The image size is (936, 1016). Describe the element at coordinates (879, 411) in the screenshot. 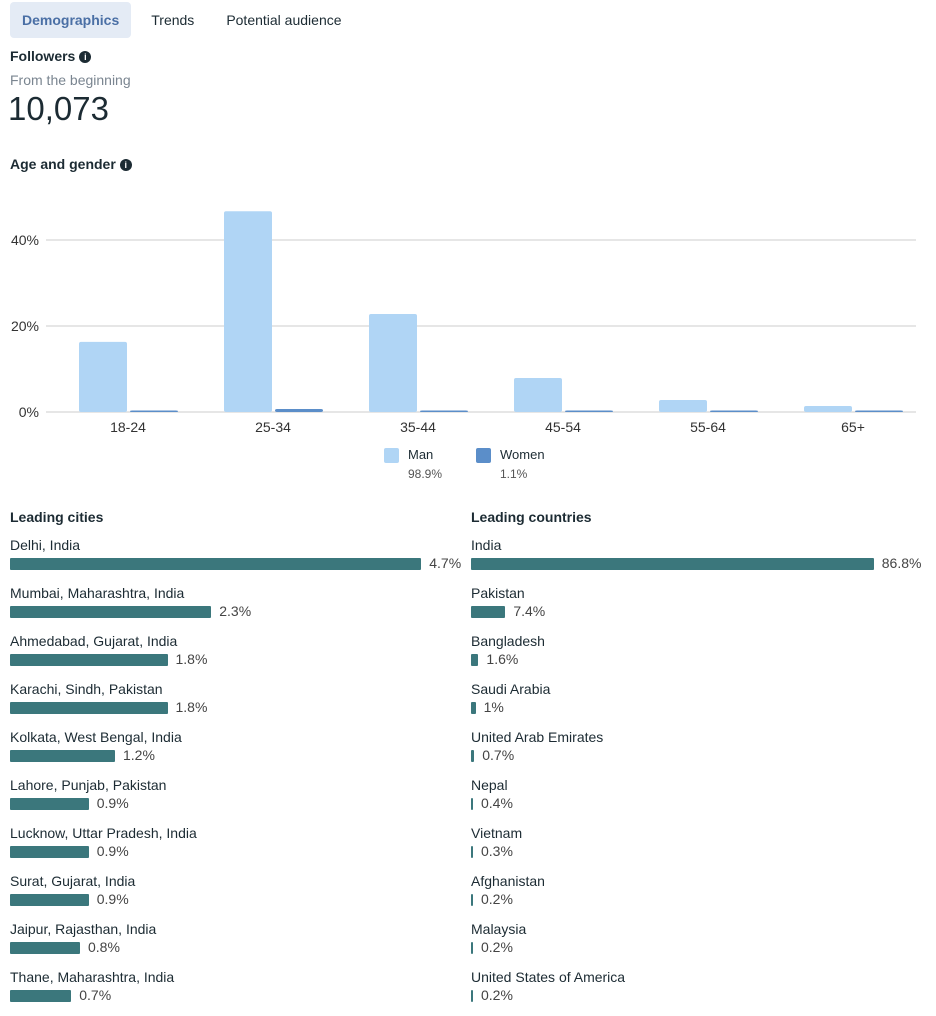

I see `bar-women-65+` at that location.